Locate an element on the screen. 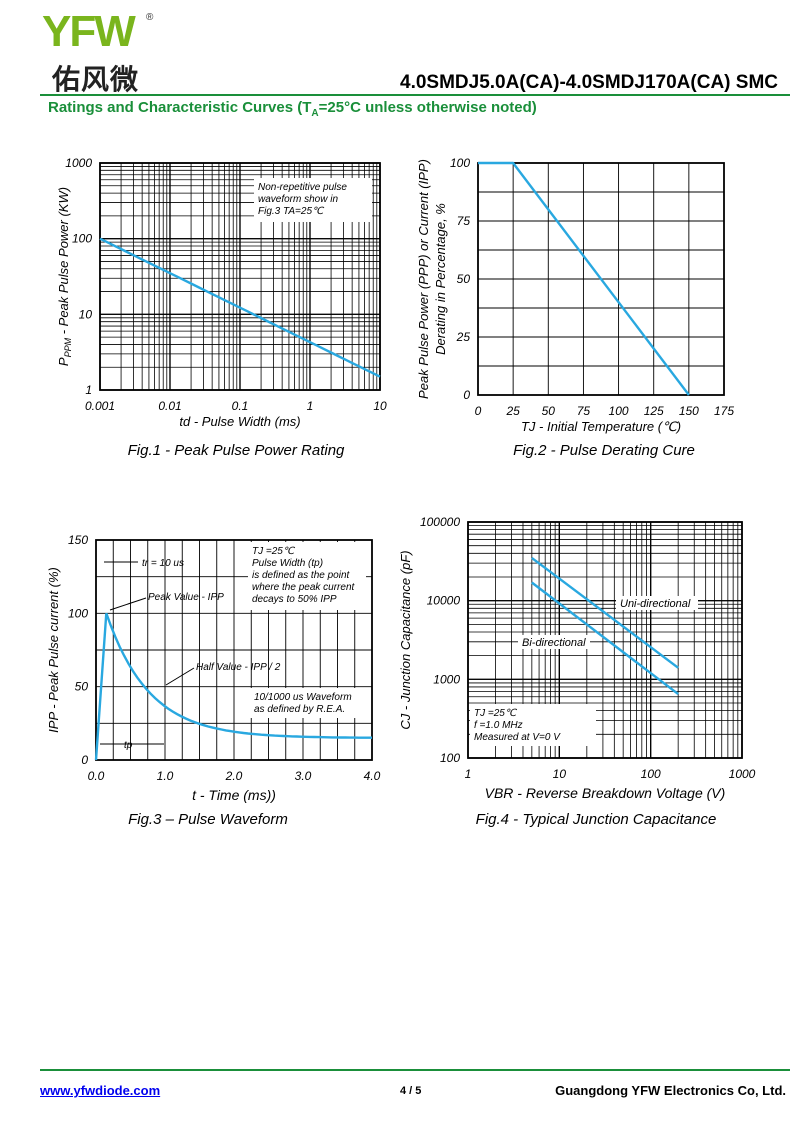 The height and width of the screenshot is (1131, 800). y-tick-label: 75 is located at coordinates (464, 221).